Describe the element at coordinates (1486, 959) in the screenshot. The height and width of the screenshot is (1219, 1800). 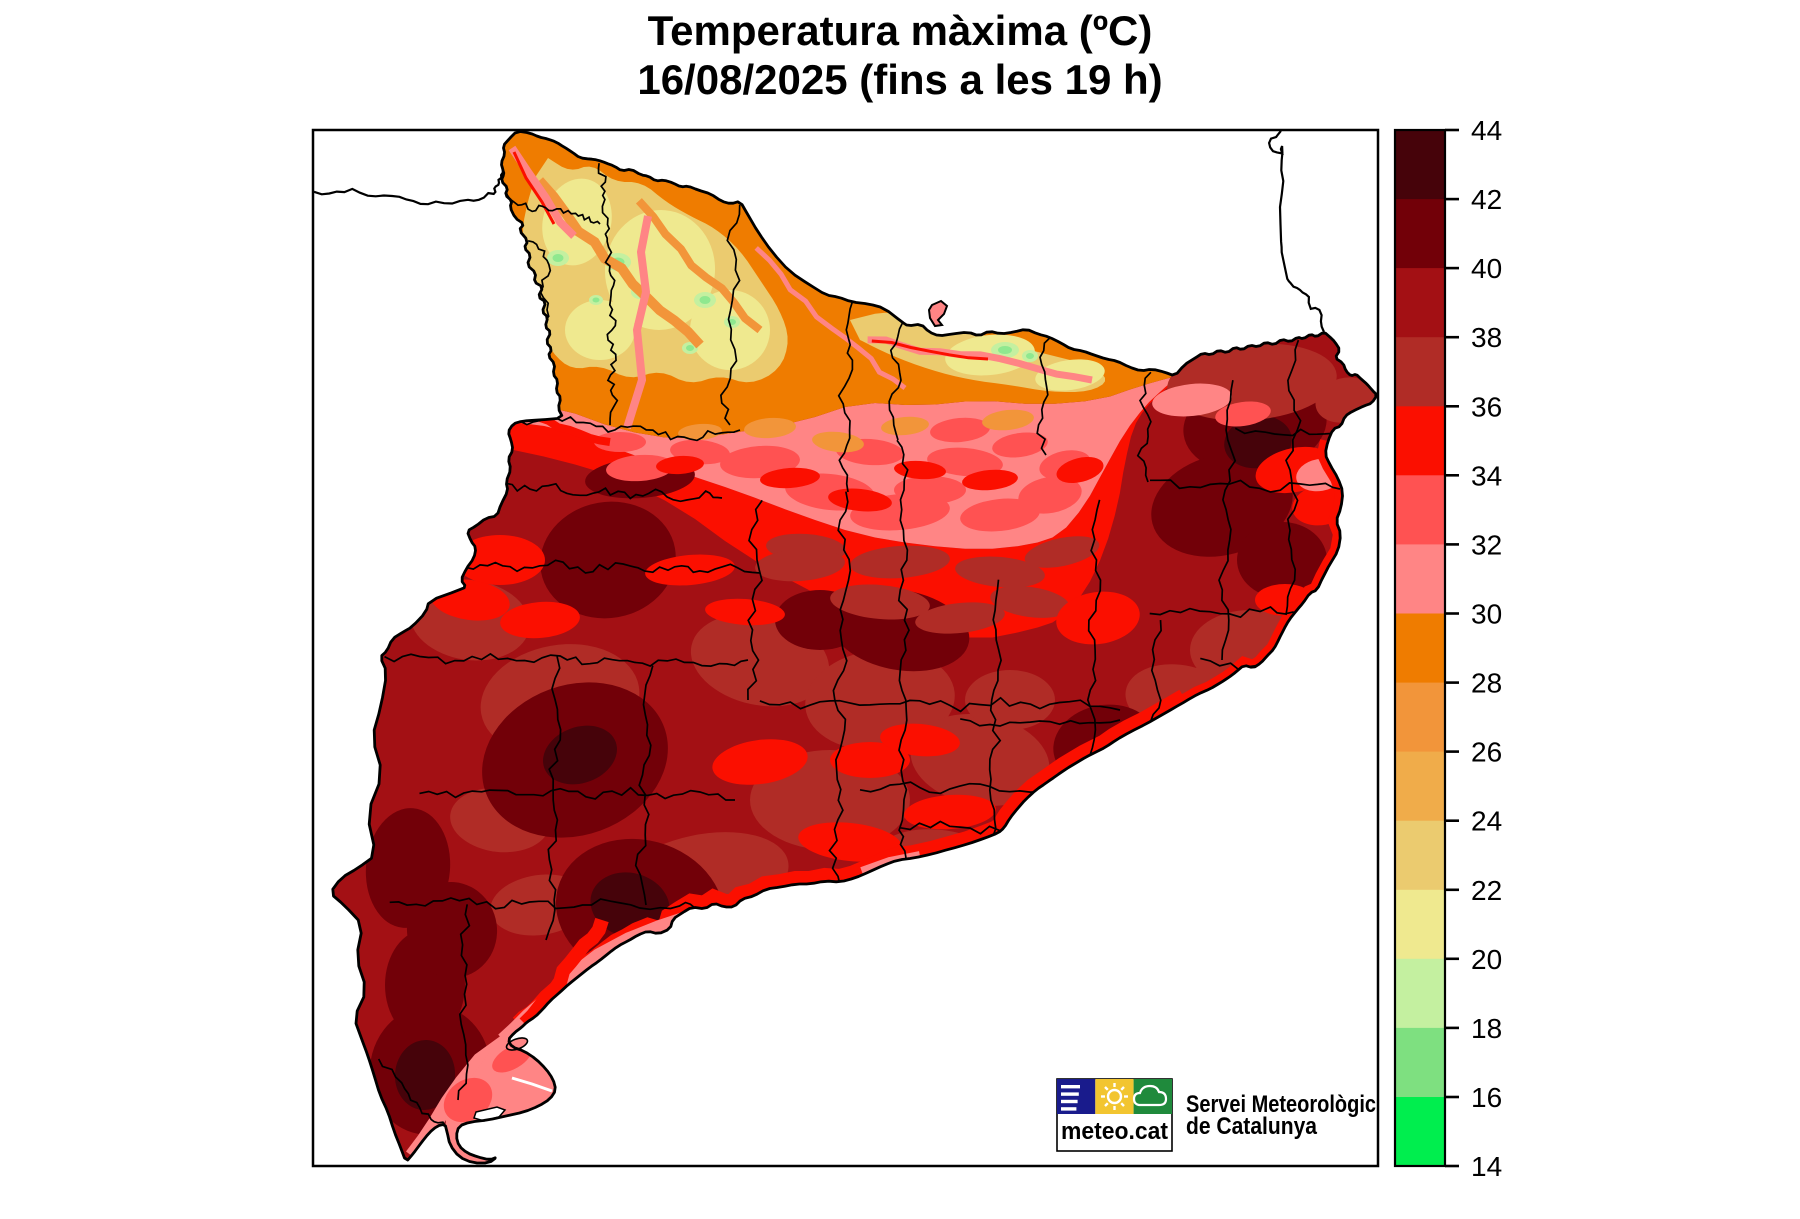
I see `svg-text: 20` at that location.